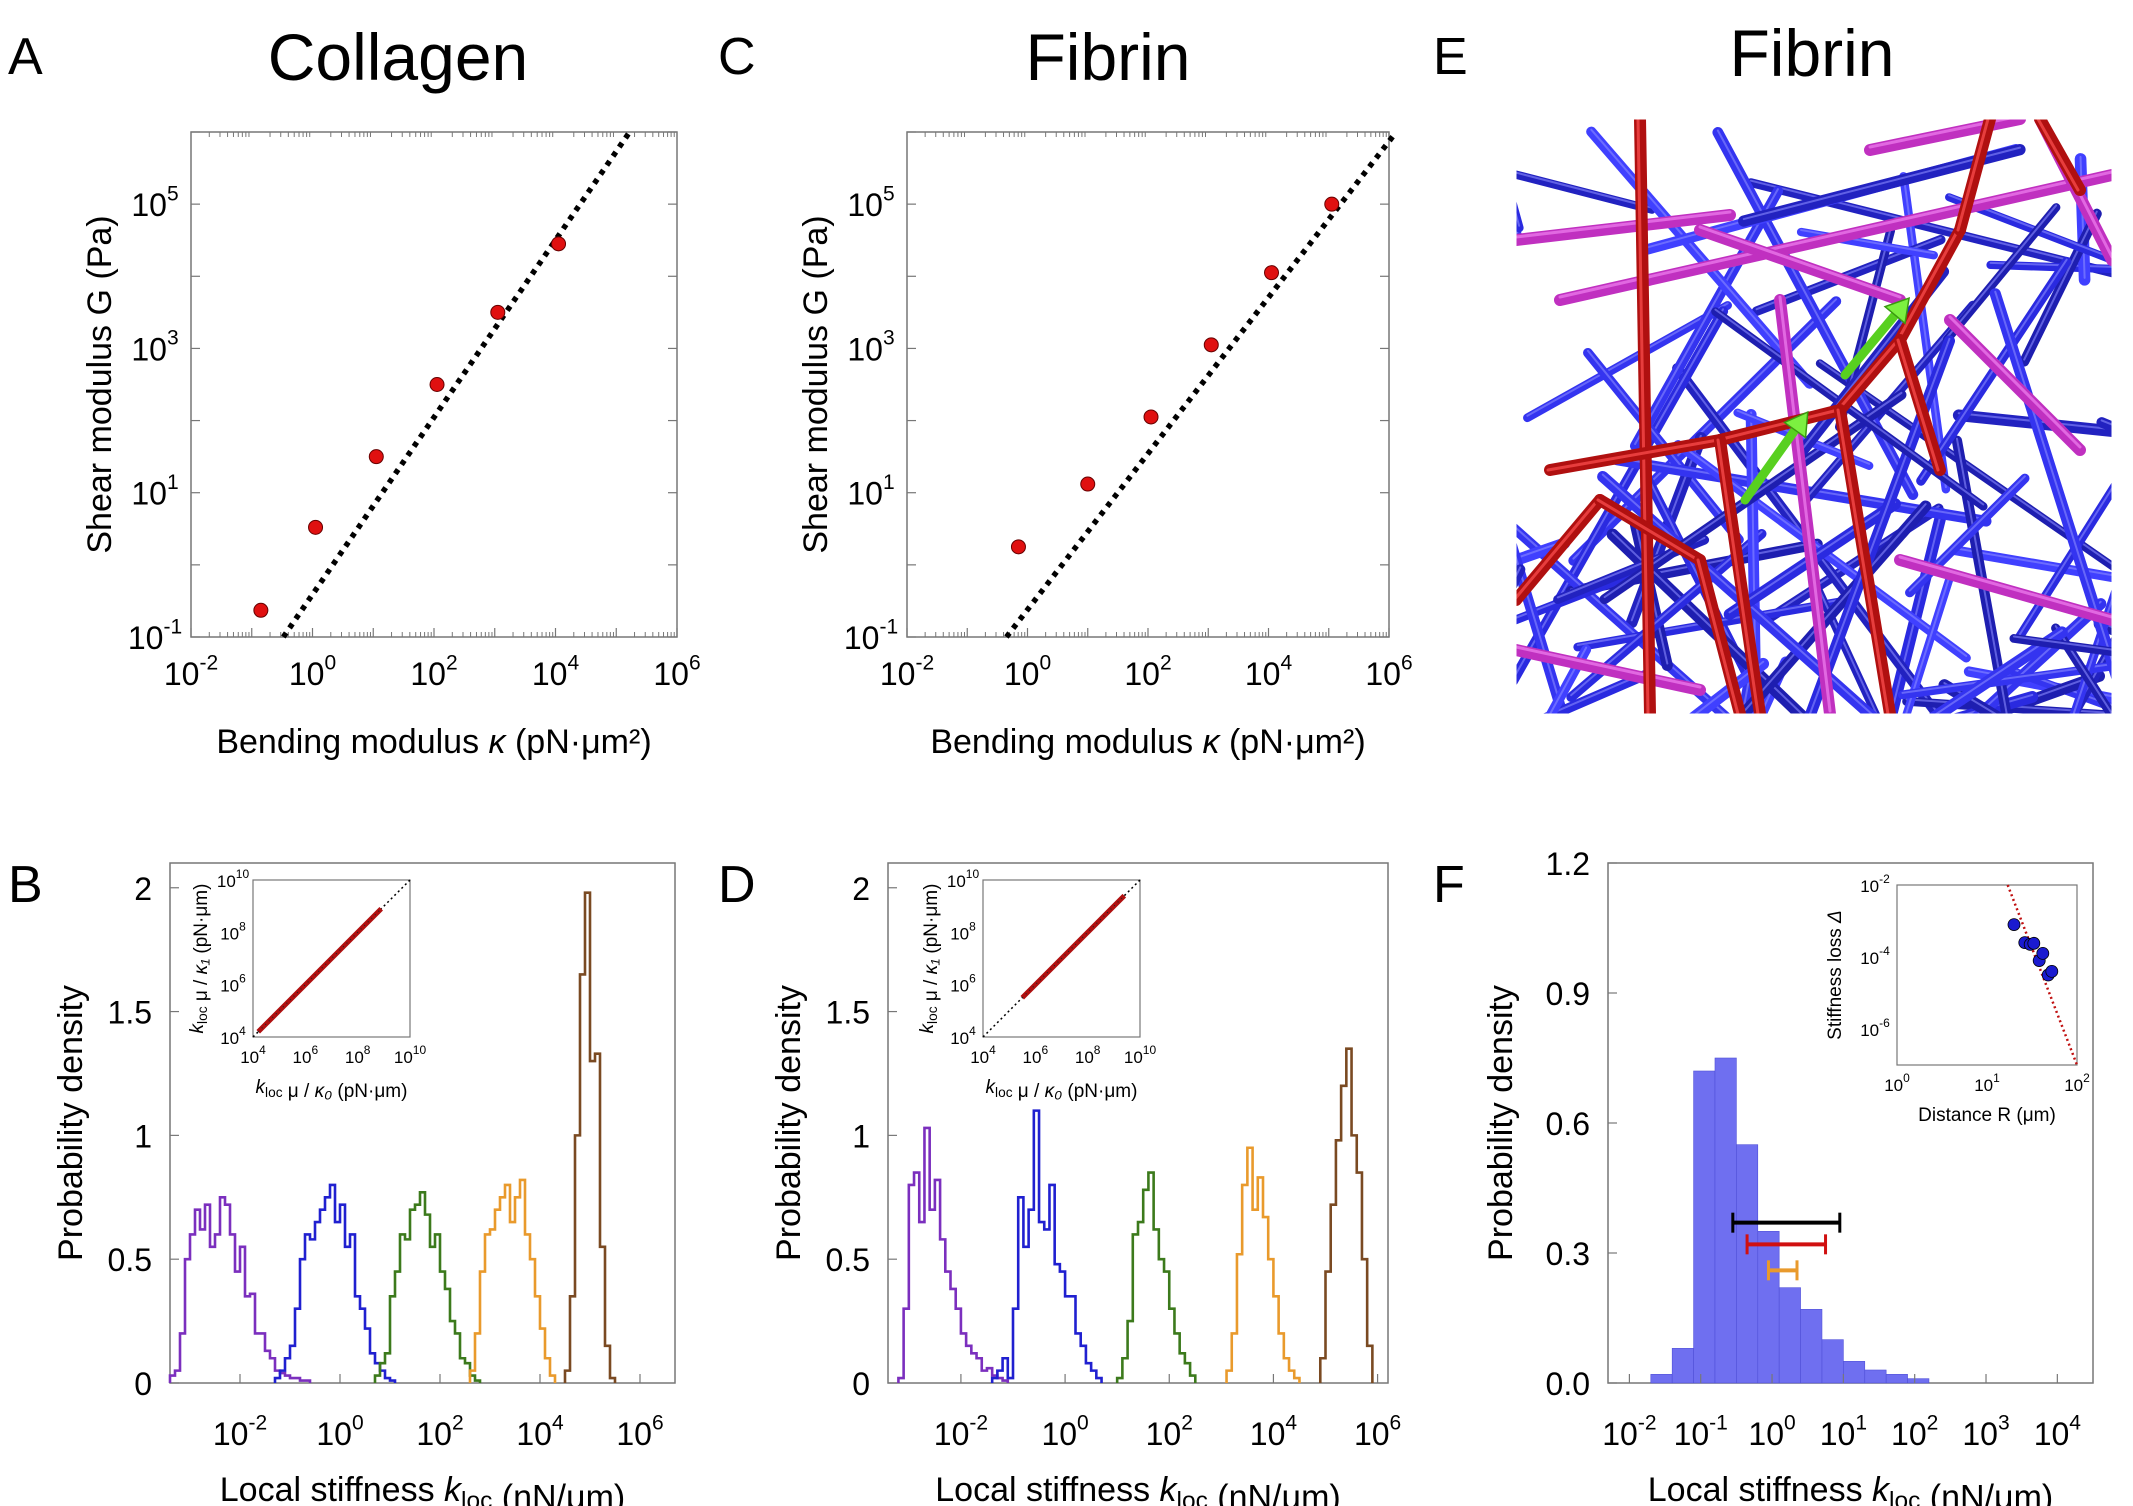 This screenshot has width=2133, height=1506. What do you see at coordinates (1062, 1089) in the screenshot?
I see `inset-x-label: kloc μ / κ₀ (pN·μm)` at bounding box center [1062, 1089].